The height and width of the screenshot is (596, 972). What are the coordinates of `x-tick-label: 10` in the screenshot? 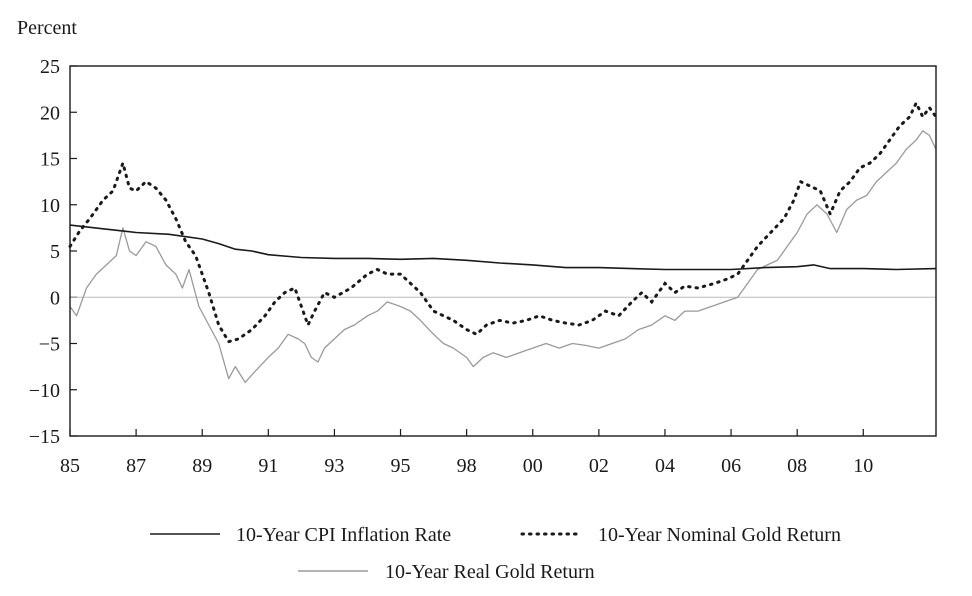 It's located at (863, 466).